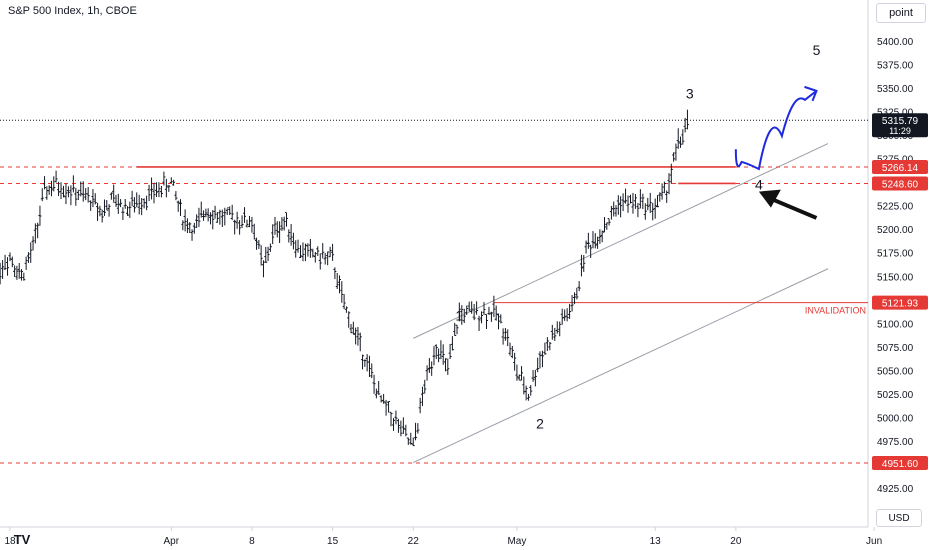  Describe the element at coordinates (895, 489) in the screenshot. I see `y-tick-label: 4925.00` at that location.